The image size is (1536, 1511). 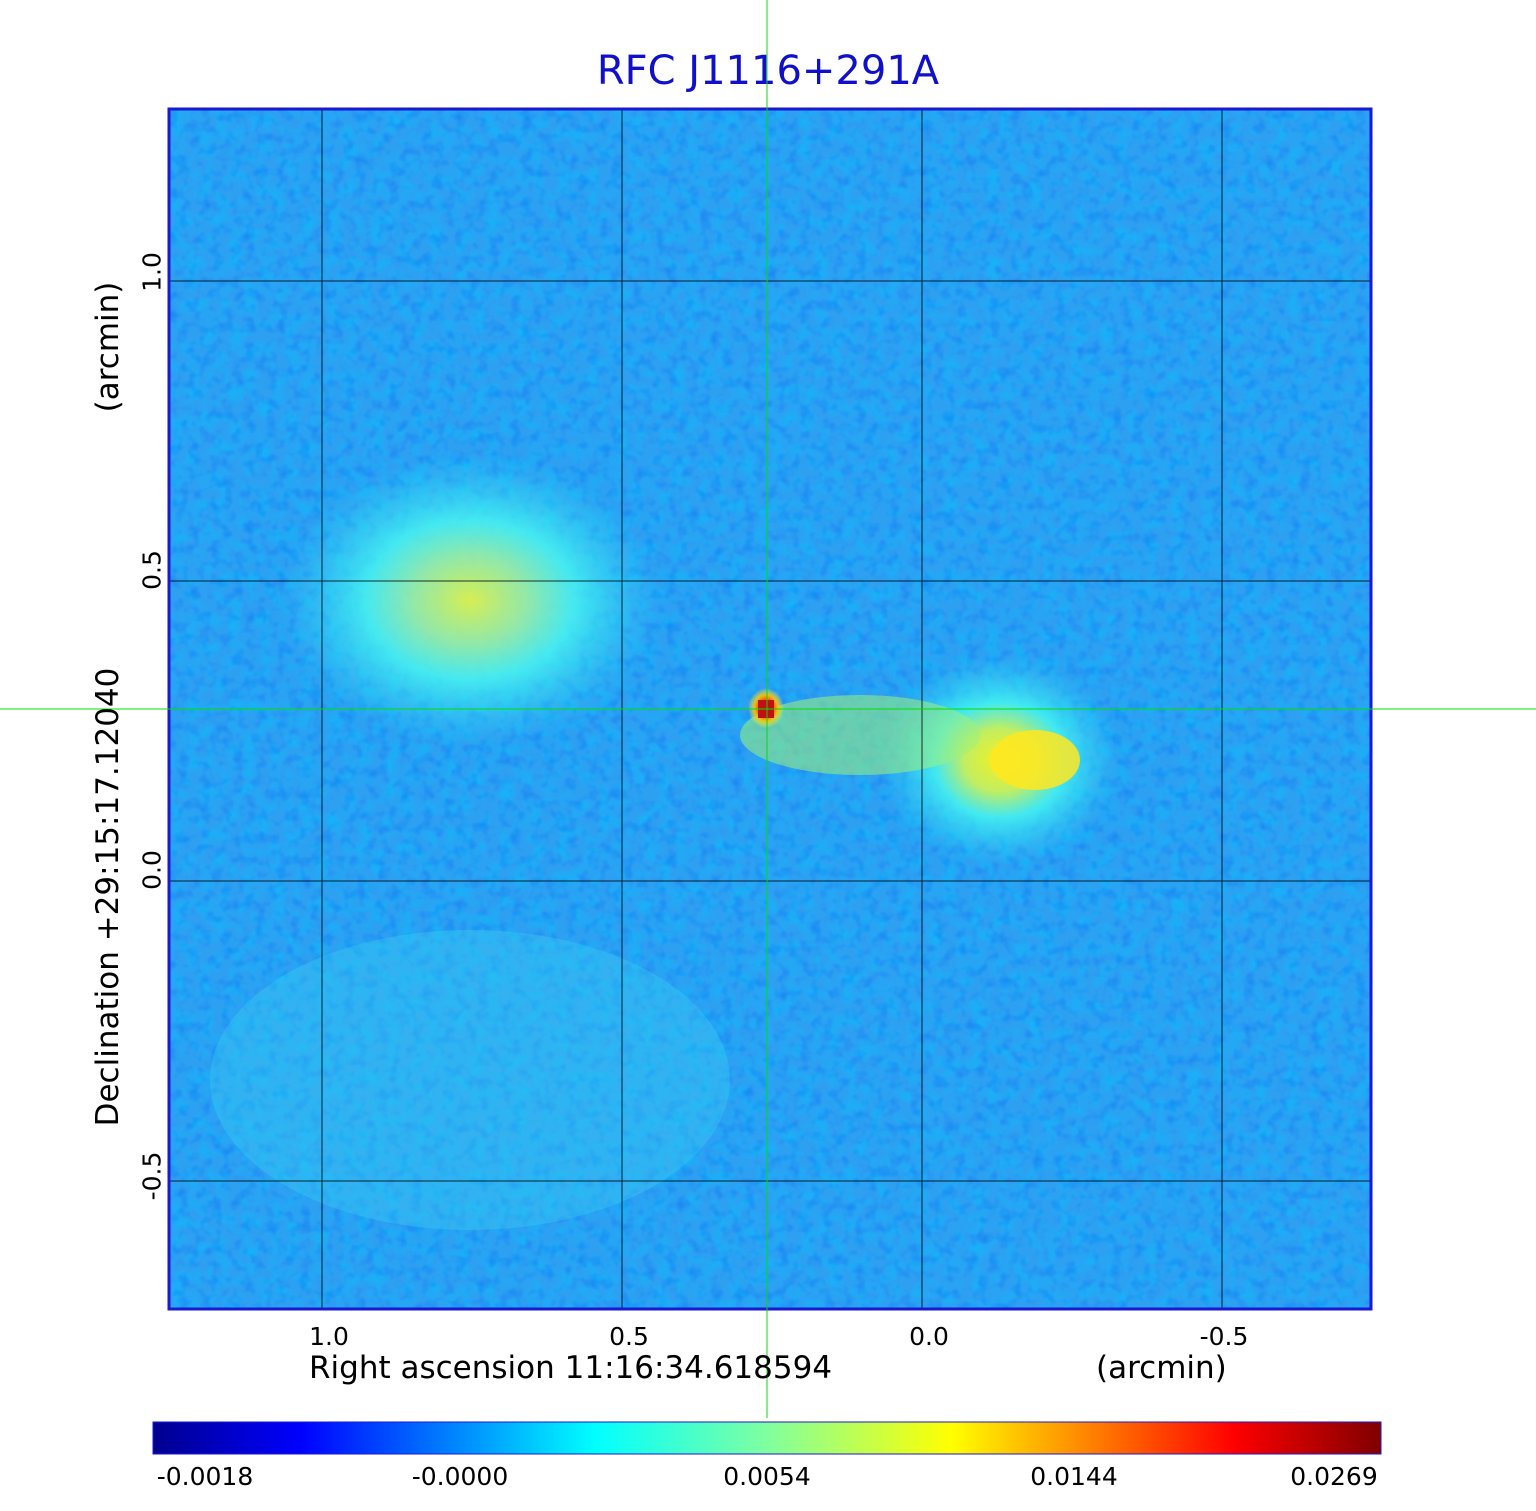 What do you see at coordinates (1074, 1476) in the screenshot?
I see `colorbar-tick-label: 0.0144` at bounding box center [1074, 1476].